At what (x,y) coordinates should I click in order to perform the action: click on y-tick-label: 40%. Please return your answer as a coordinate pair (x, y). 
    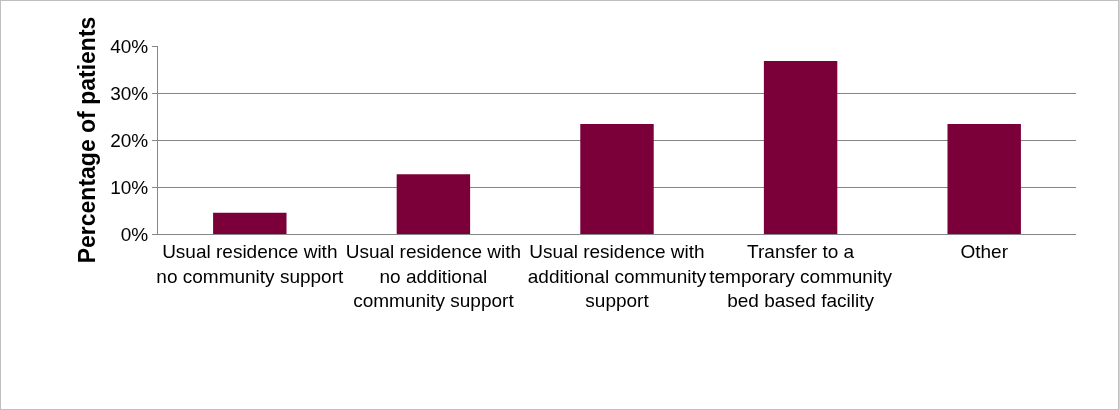
    Looking at the image, I should click on (129, 46).